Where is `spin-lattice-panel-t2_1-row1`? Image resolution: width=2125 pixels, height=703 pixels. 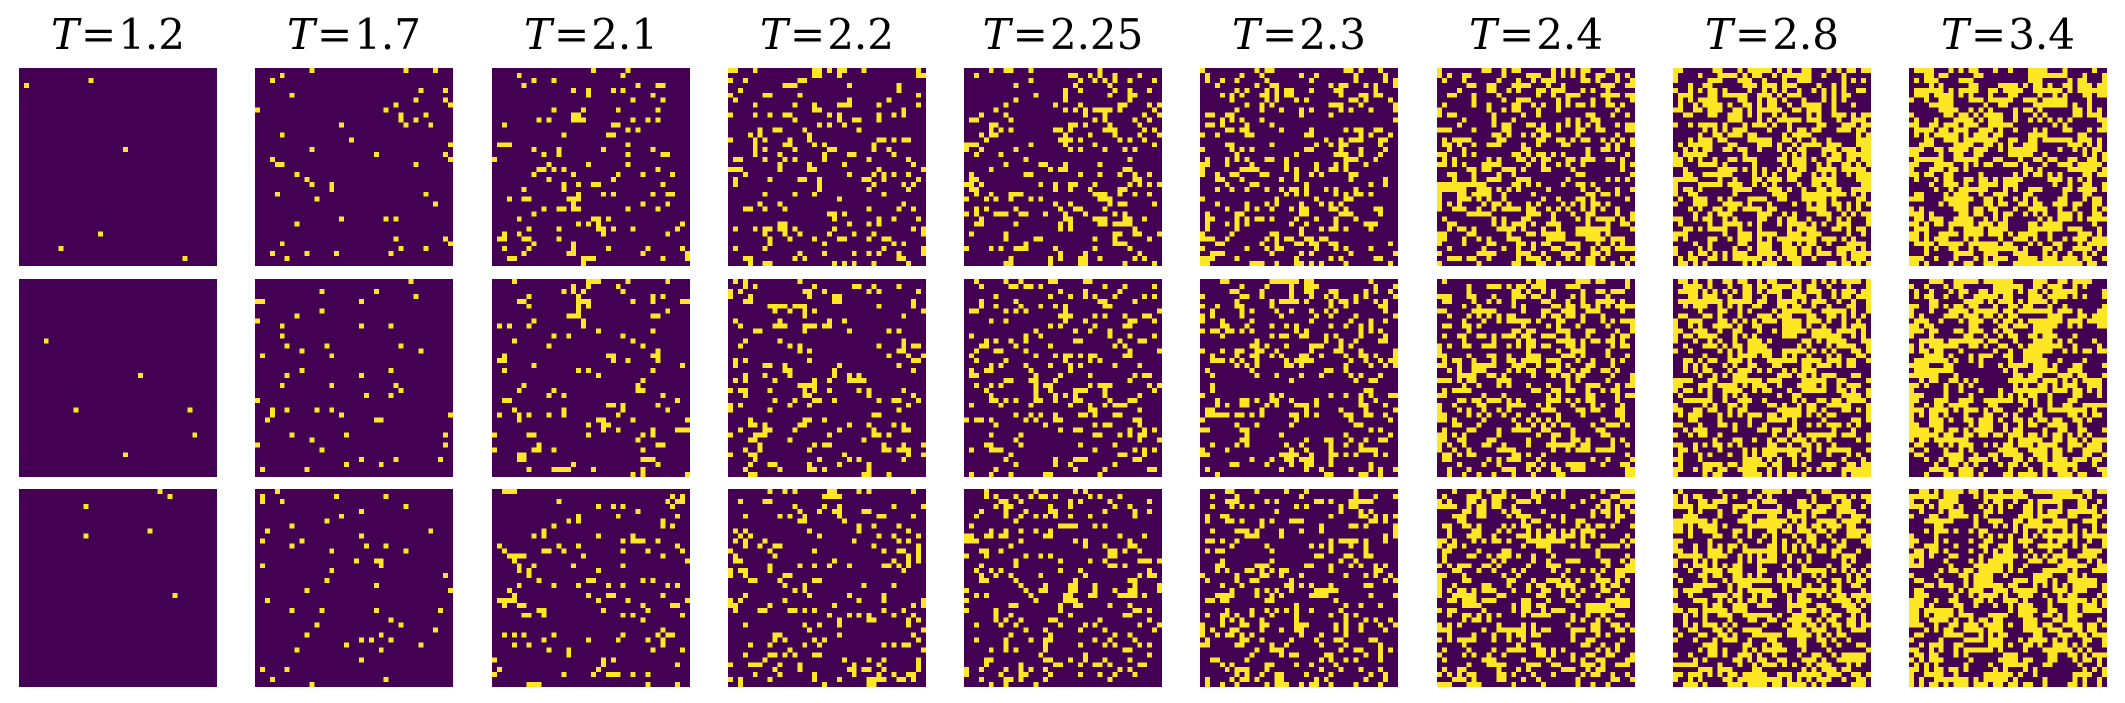
spin-lattice-panel-t2_1-row1 is located at coordinates (591, 167).